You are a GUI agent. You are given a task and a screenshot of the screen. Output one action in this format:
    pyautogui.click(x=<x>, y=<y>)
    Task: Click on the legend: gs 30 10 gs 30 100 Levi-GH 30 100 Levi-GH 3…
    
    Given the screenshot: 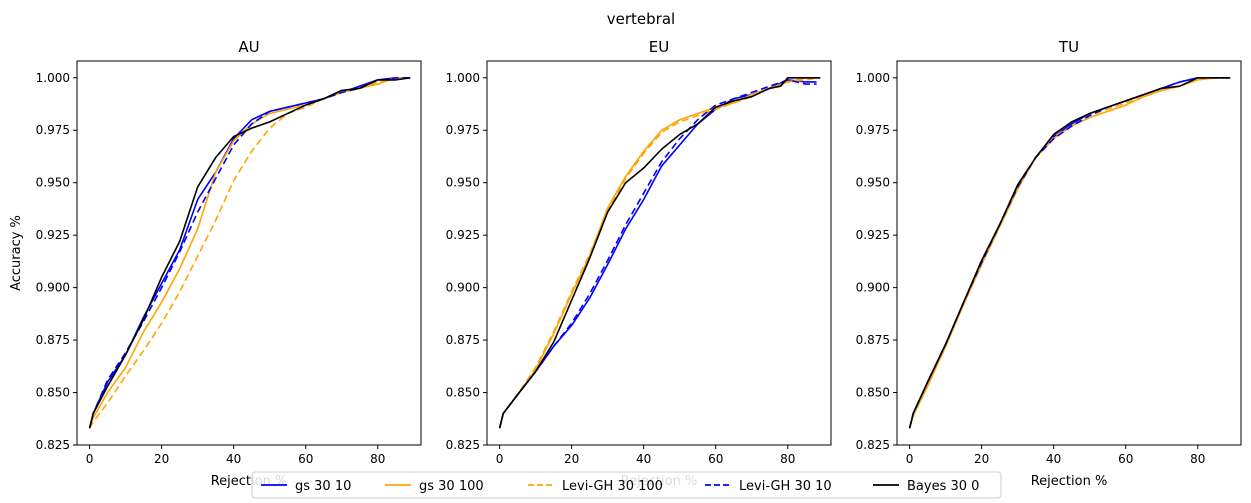 What is the action you would take?
    pyautogui.click(x=626, y=485)
    